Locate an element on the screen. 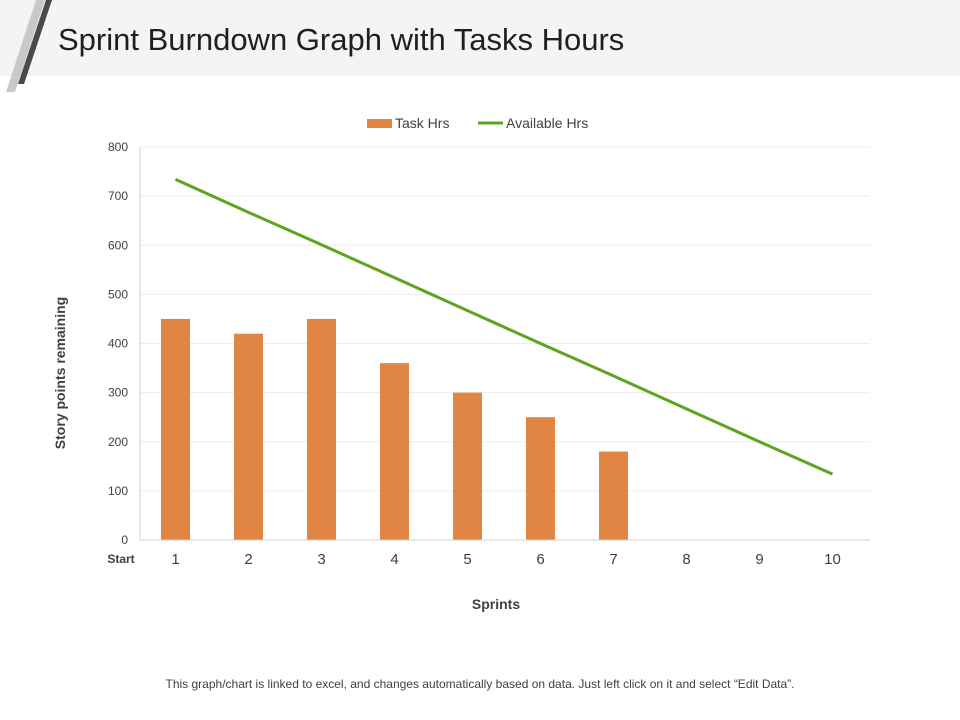 The width and height of the screenshot is (960, 720). legend-label-available-hrs: Available Hrs is located at coordinates (547, 123).